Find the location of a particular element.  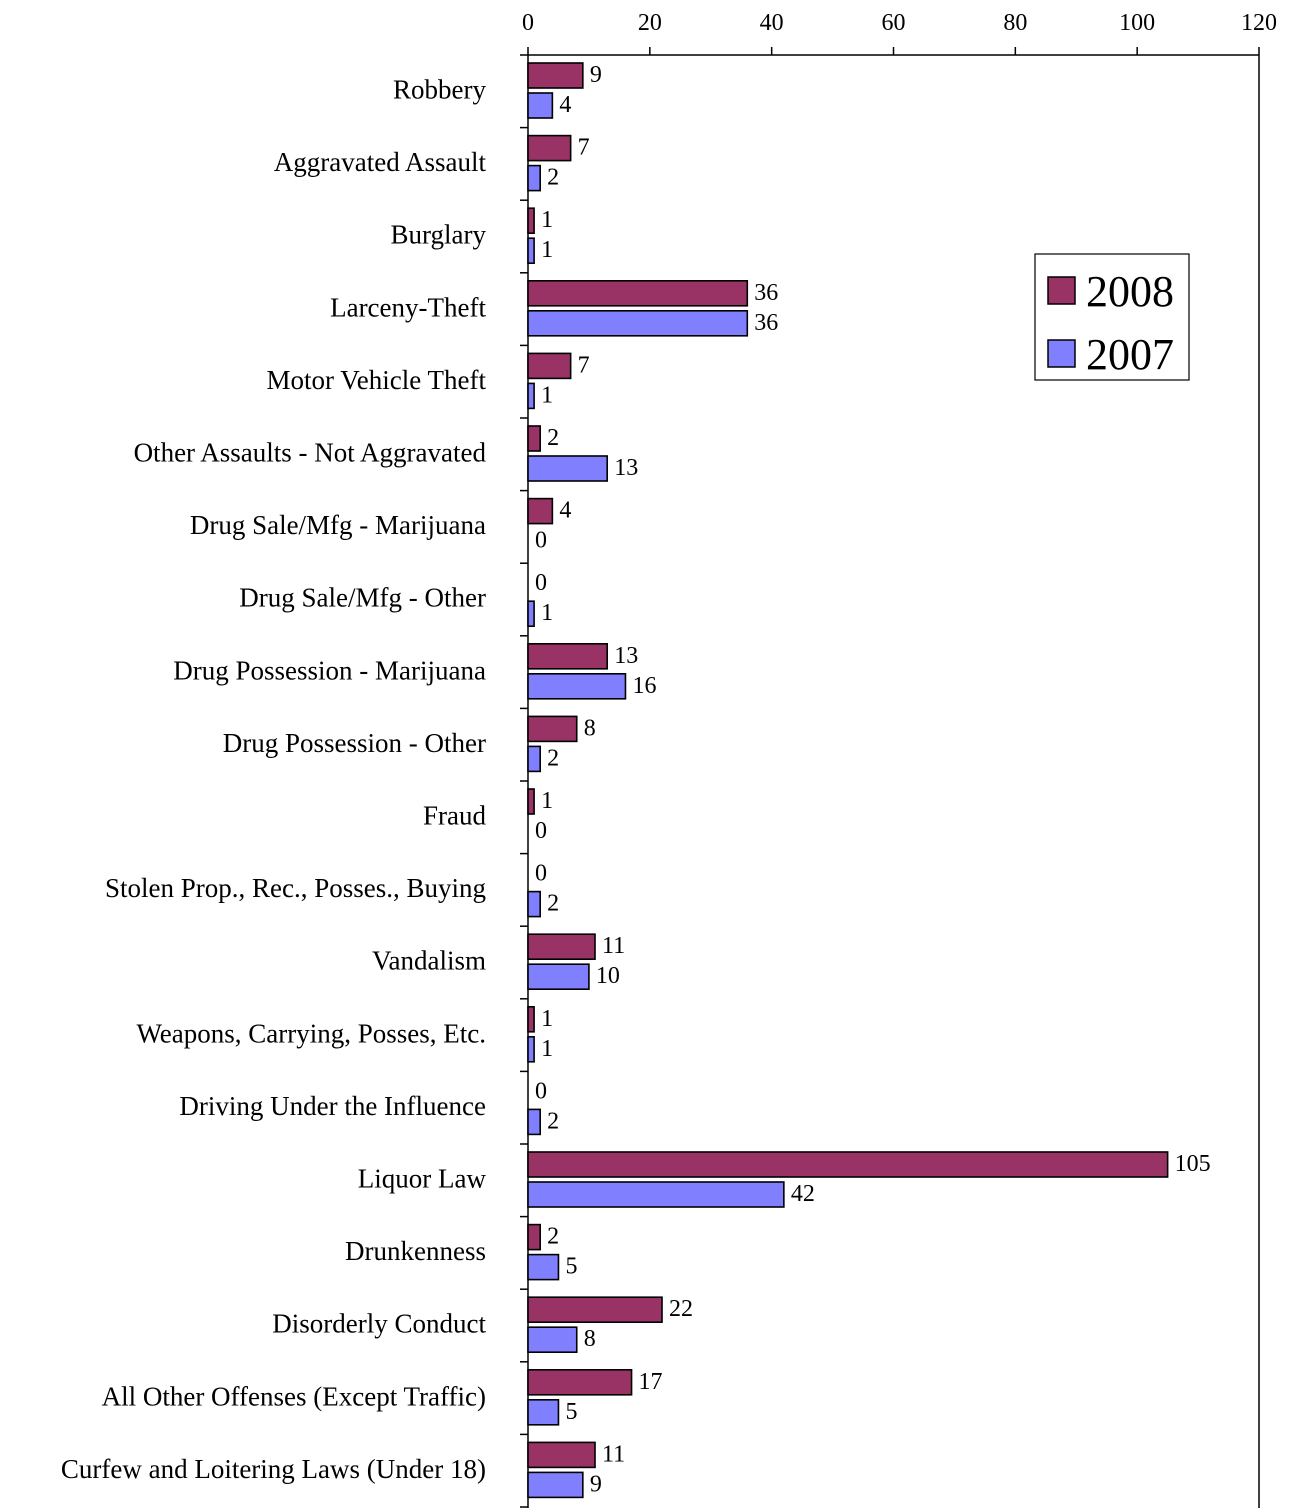

category-label: Drug Possession - Other is located at coordinates (354, 743).